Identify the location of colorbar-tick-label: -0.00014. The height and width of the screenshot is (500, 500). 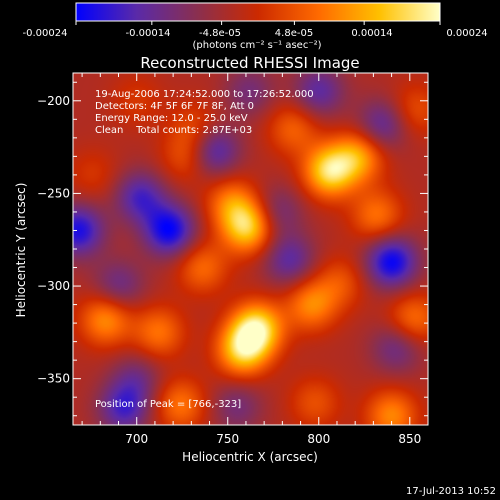
(148, 33).